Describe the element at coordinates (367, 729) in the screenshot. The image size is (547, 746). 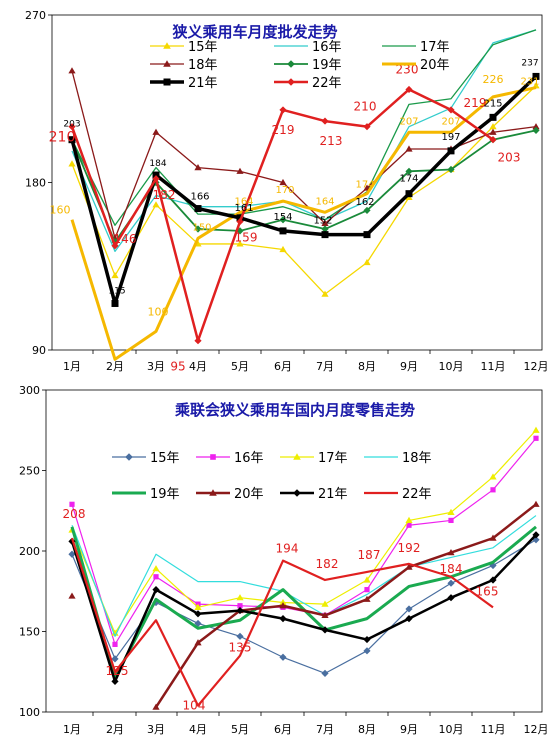
I see `x-tick-label: 8月` at that location.